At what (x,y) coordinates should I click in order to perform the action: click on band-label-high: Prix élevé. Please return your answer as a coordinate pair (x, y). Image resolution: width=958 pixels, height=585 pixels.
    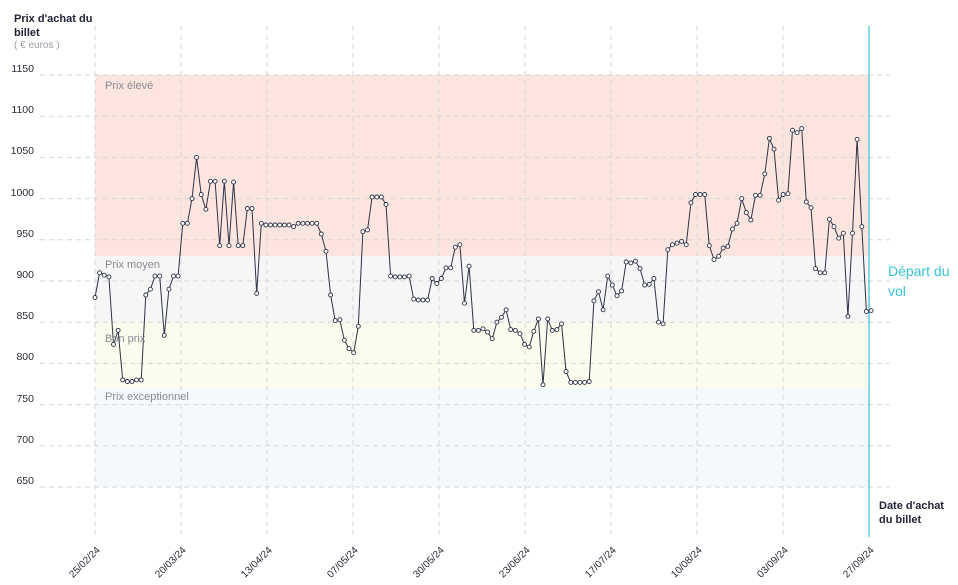
    Looking at the image, I should click on (129, 86).